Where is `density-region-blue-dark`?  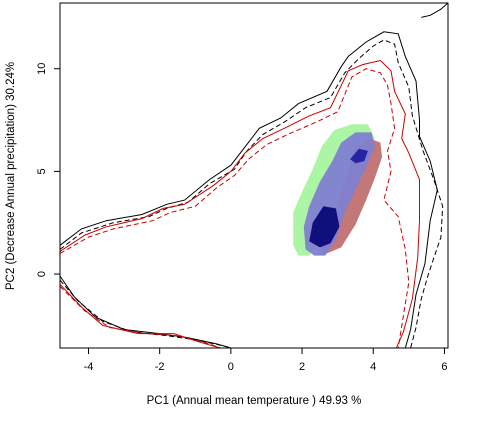
density-region-blue-dark is located at coordinates (324, 227).